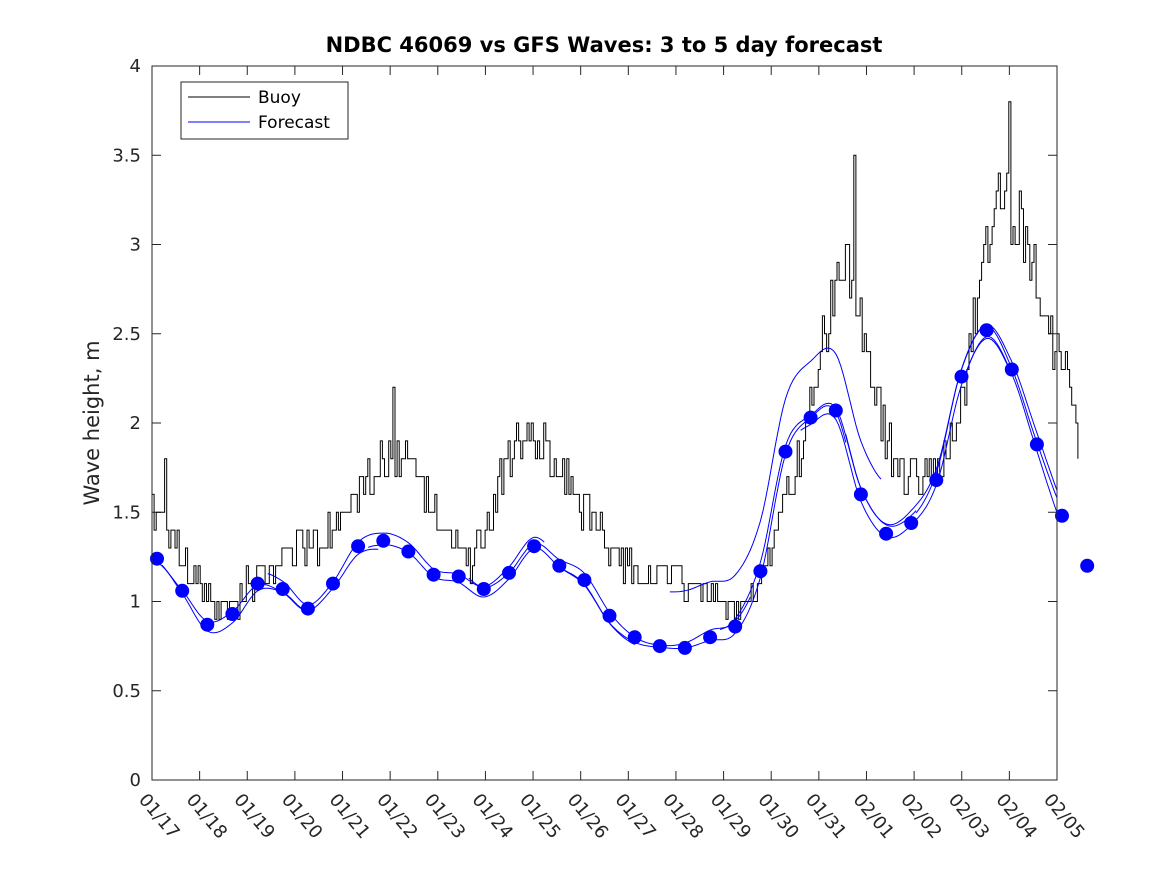 The height and width of the screenshot is (875, 1167). Describe the element at coordinates (294, 123) in the screenshot. I see `legend-forecast-label: Forecast` at that location.